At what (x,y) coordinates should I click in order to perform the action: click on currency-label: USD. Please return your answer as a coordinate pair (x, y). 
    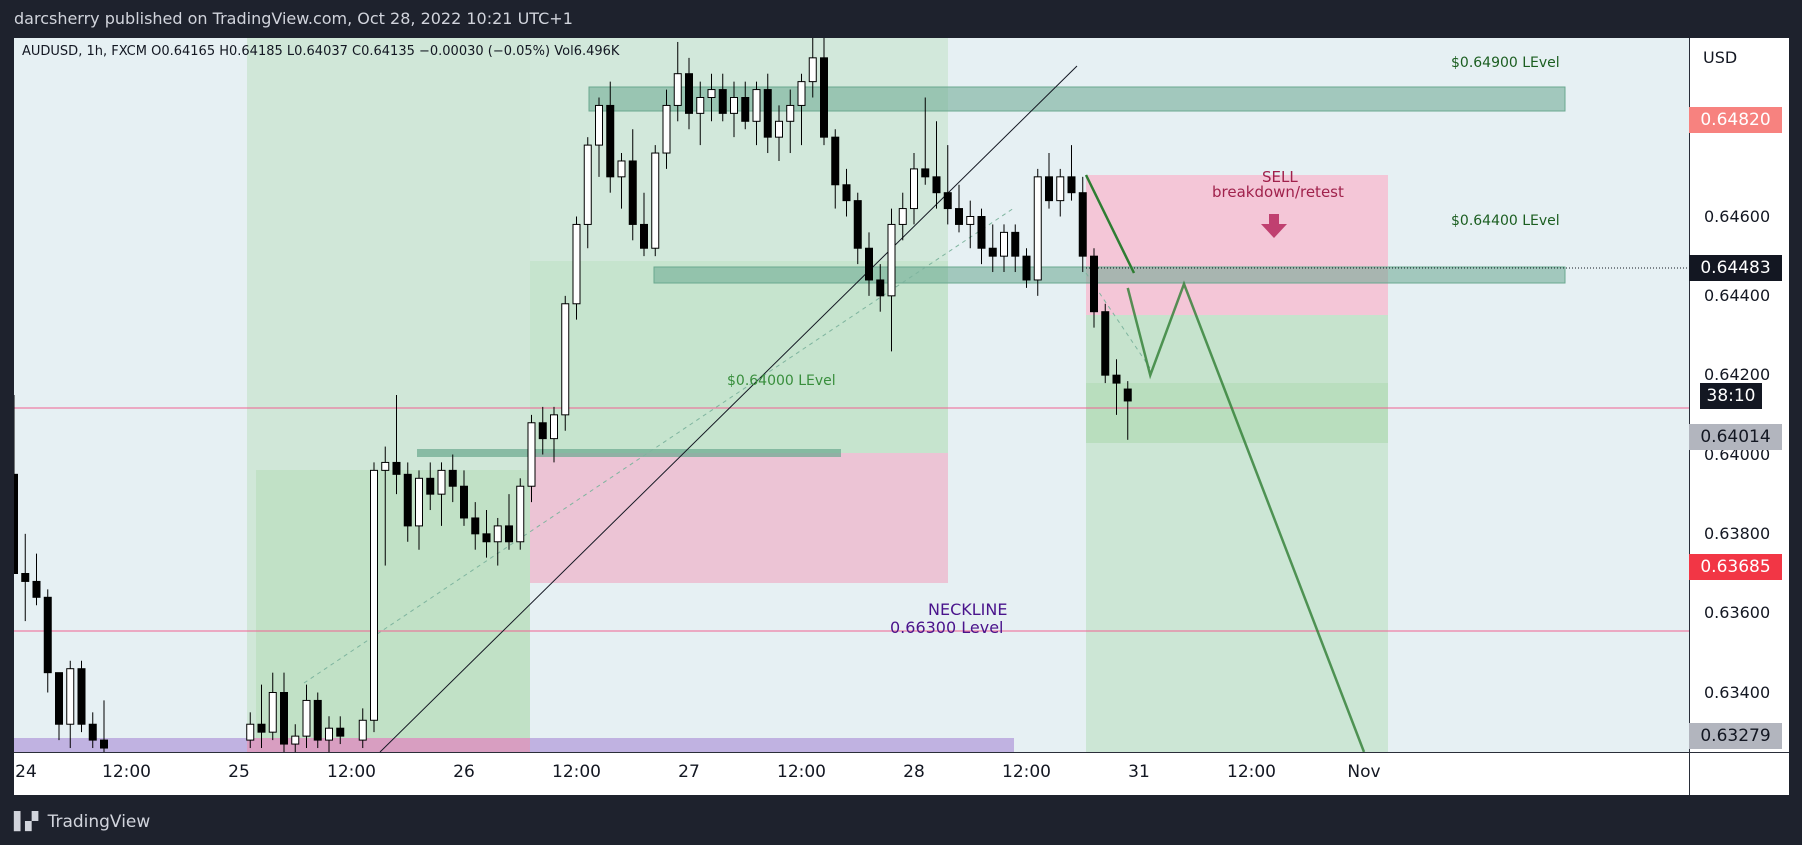
    Looking at the image, I should click on (1720, 57).